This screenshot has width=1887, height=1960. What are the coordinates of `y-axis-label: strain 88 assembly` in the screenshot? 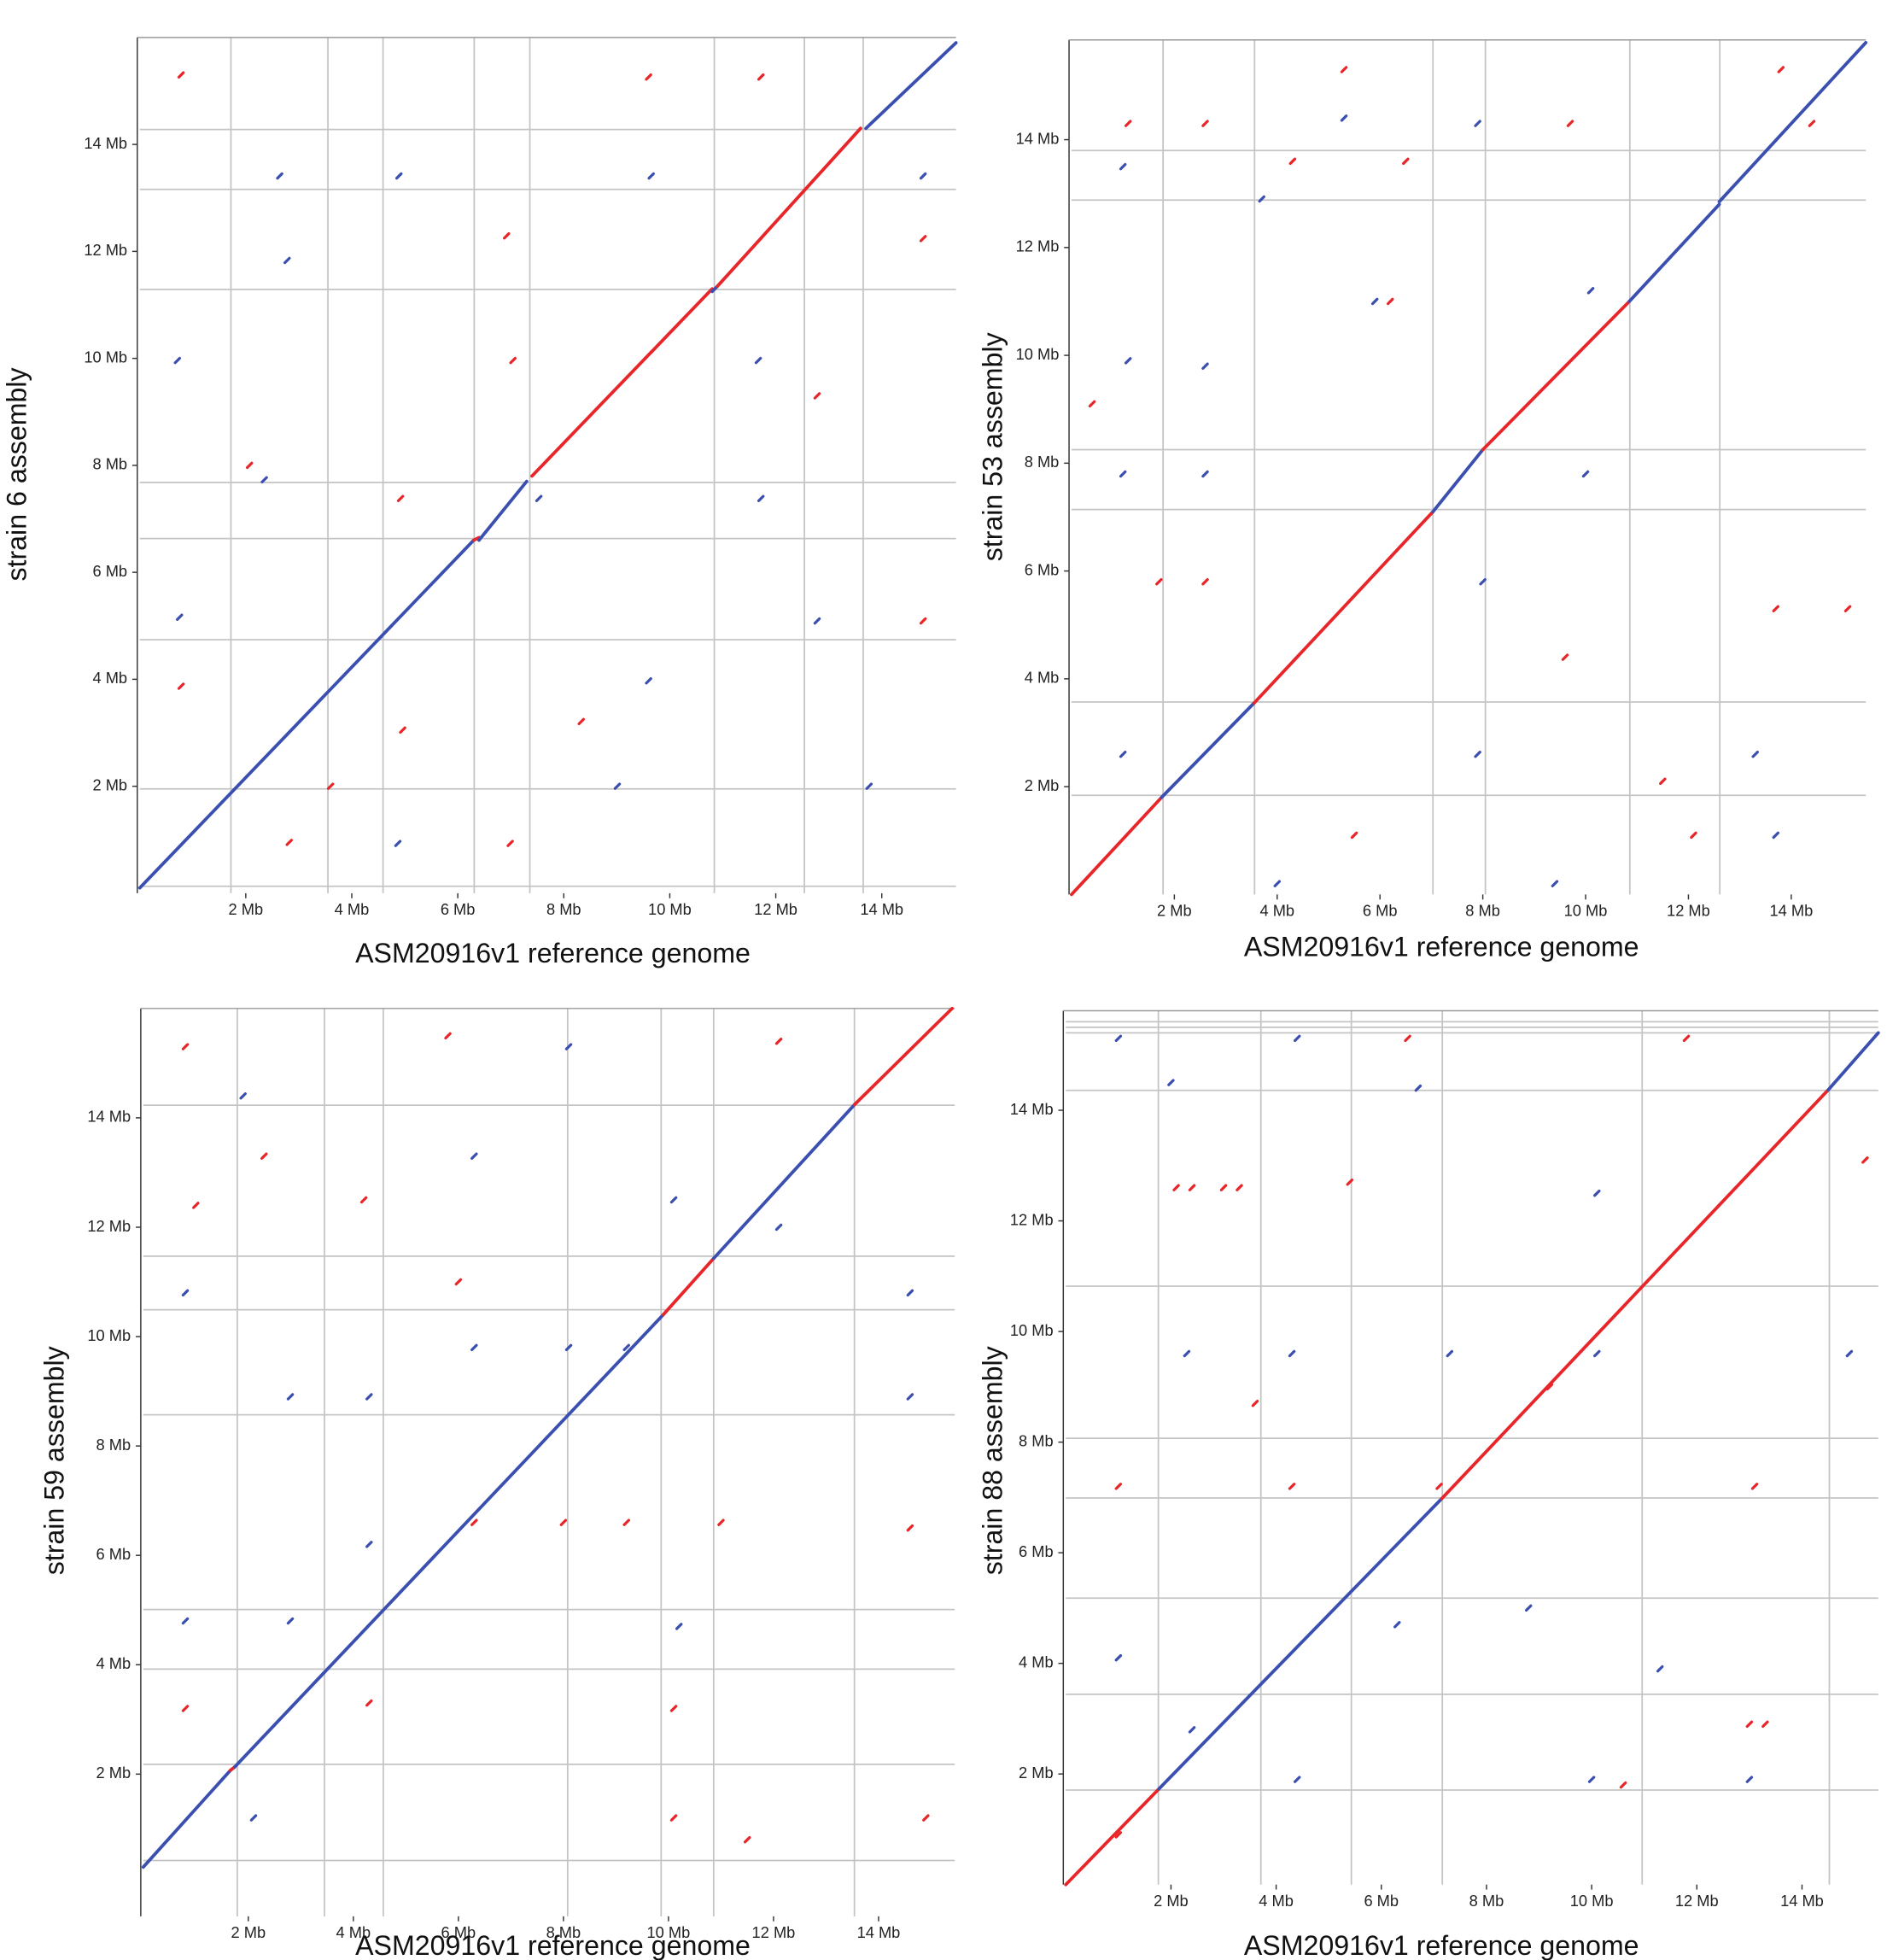 It's located at (992, 1460).